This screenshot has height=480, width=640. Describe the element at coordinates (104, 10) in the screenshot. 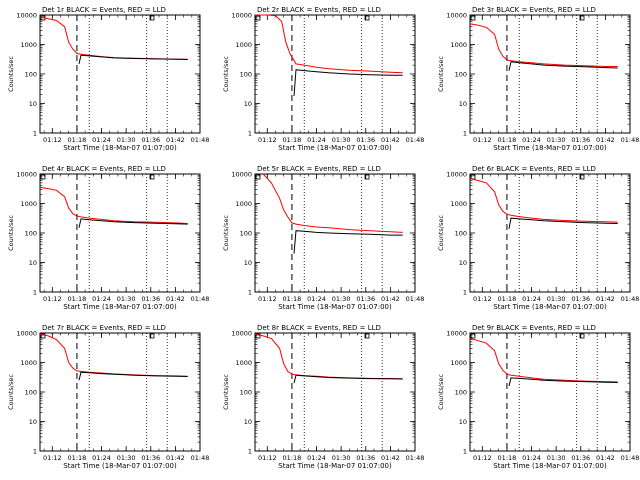

I see `panel-title: Det 1r BLACK = Events, RED = LLD` at that location.